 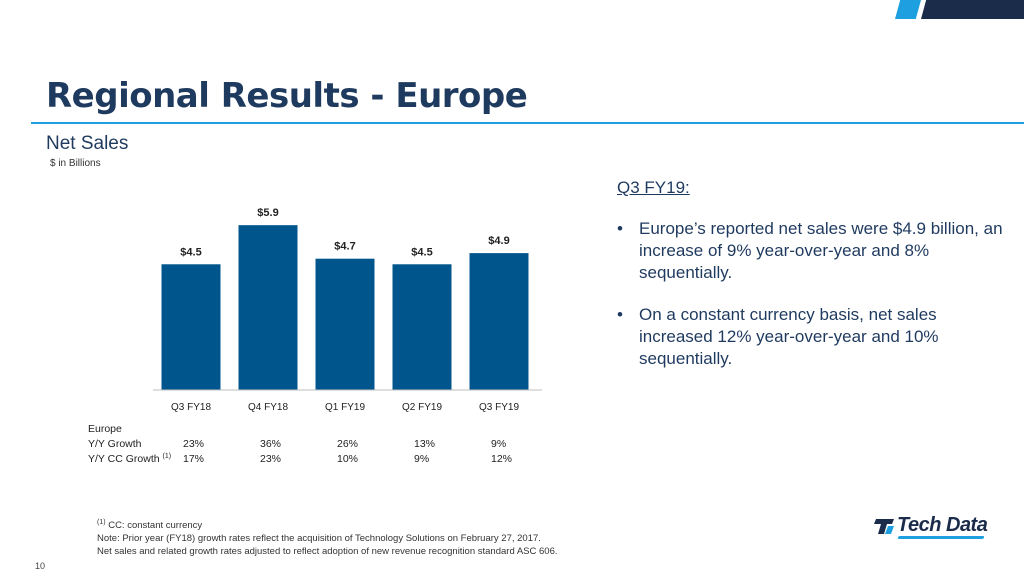 What do you see at coordinates (884, 526) in the screenshot?
I see `tech-data-logo-icon` at bounding box center [884, 526].